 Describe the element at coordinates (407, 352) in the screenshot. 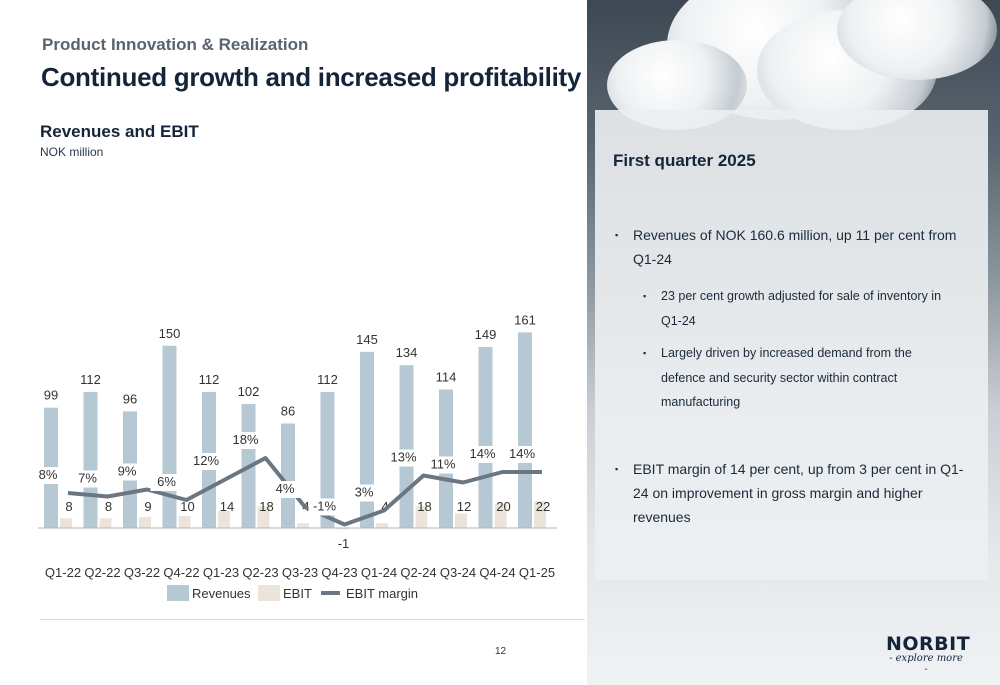

I see `revenue-value-label: 134` at that location.